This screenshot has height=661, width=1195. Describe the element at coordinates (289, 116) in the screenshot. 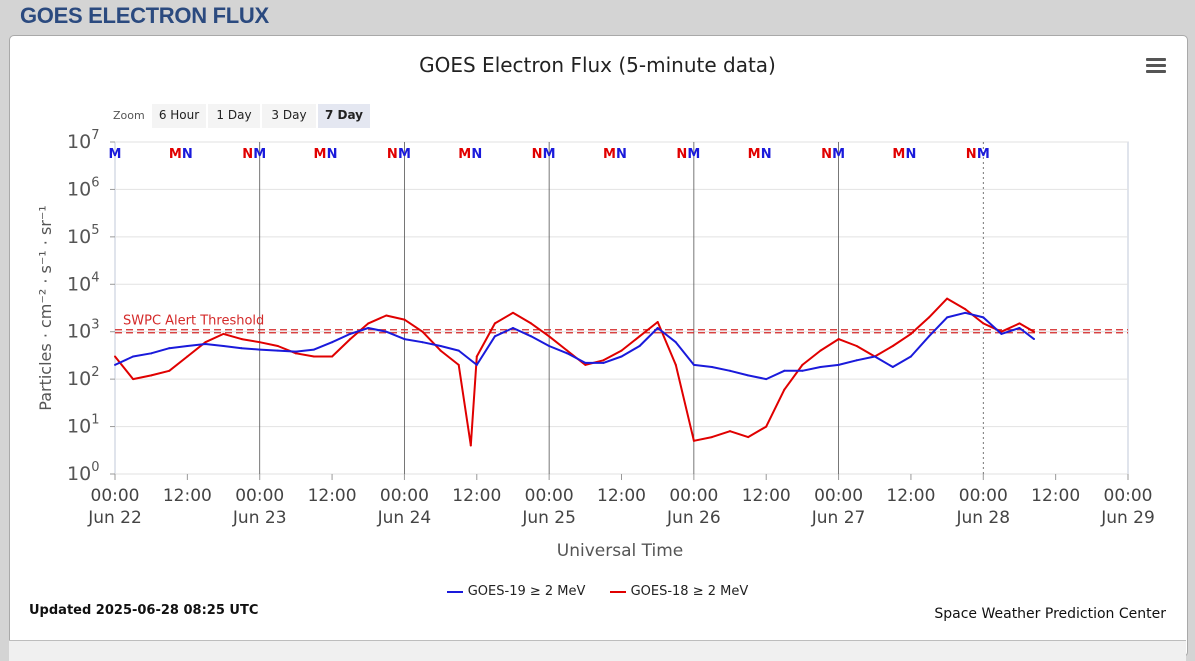

I see `zoom-3-day-button: 3 Day` at that location.